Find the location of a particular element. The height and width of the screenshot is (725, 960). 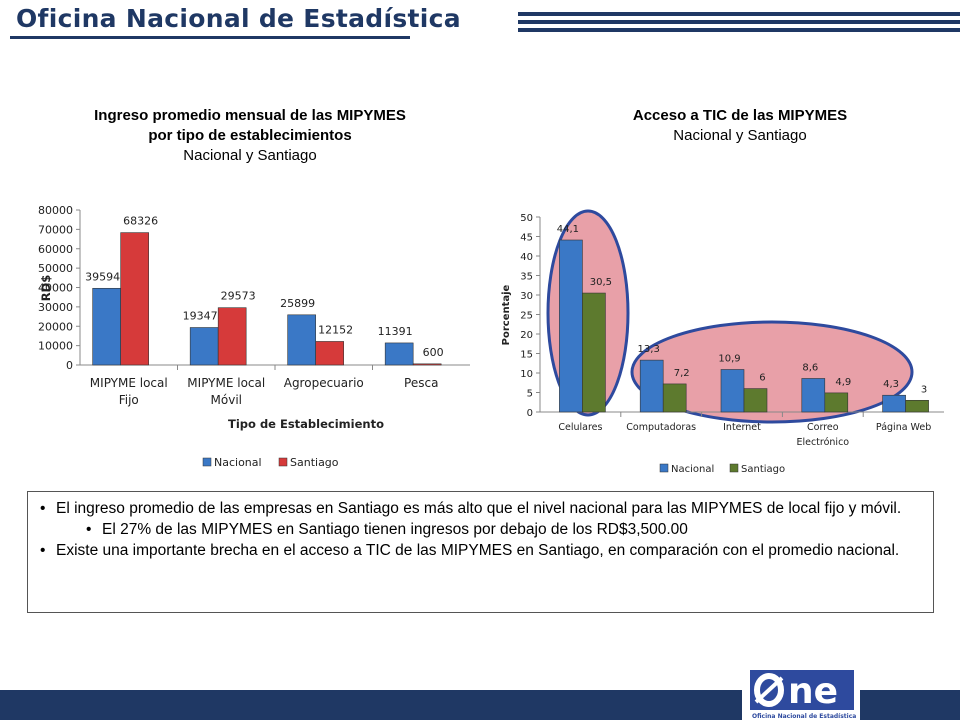

y-tick-label: 25 is located at coordinates (526, 316).